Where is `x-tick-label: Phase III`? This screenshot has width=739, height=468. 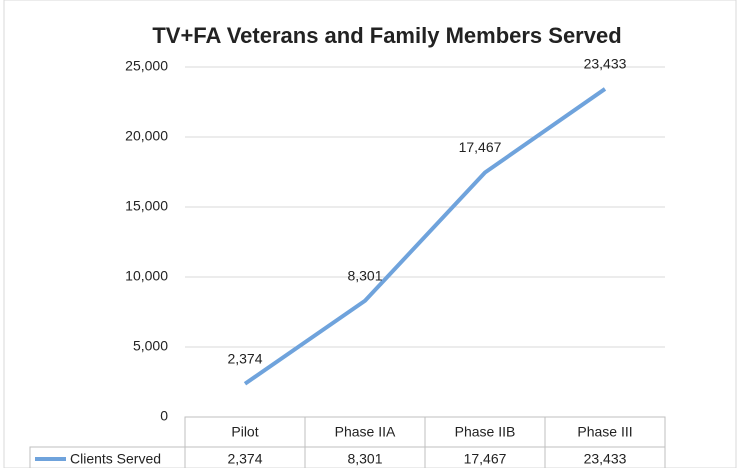
x-tick-label: Phase III is located at coordinates (604, 432).